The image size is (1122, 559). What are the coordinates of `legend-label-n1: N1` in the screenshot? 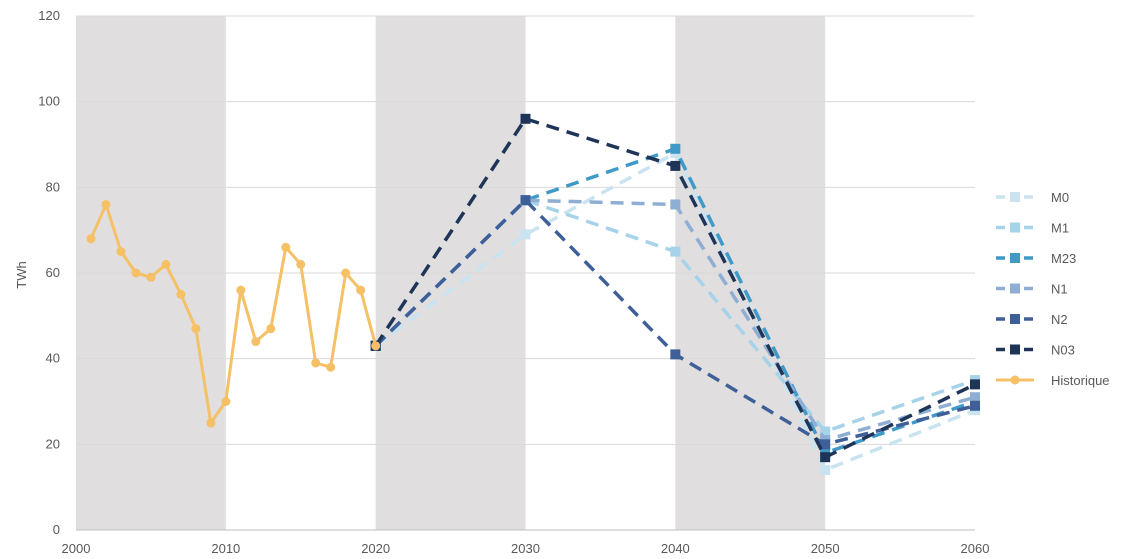 It's located at (1059, 289).